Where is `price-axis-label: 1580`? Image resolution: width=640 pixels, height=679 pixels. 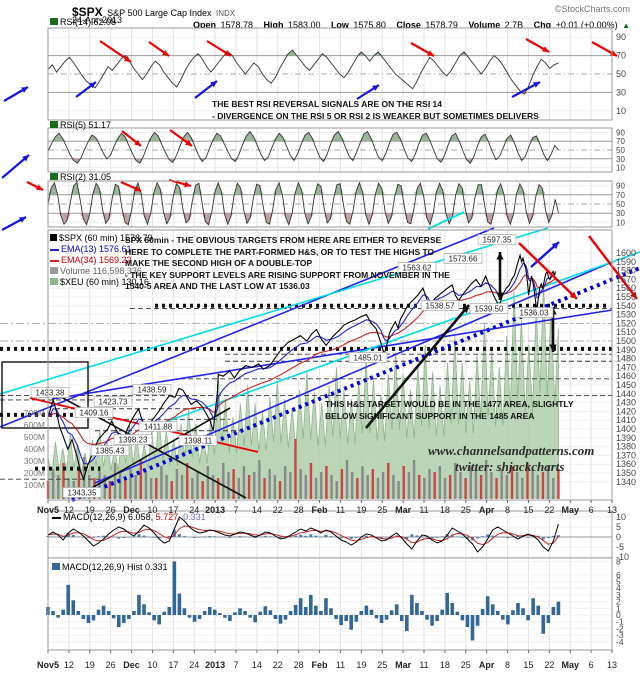
price-axis-label: 1580 is located at coordinates (626, 271).